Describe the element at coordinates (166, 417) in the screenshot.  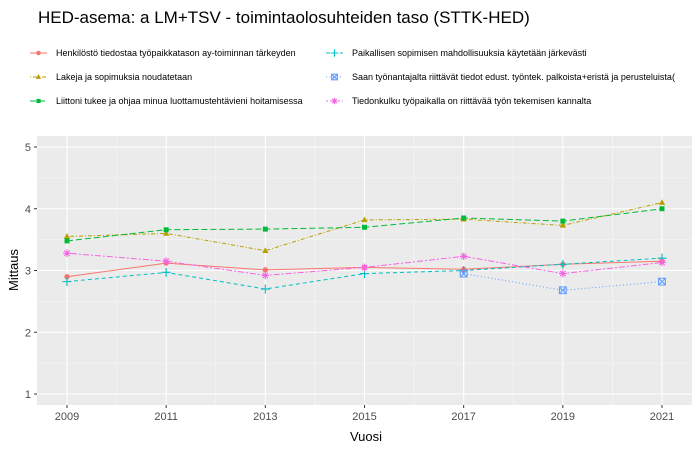
I see `x-tick-label: 2011` at that location.